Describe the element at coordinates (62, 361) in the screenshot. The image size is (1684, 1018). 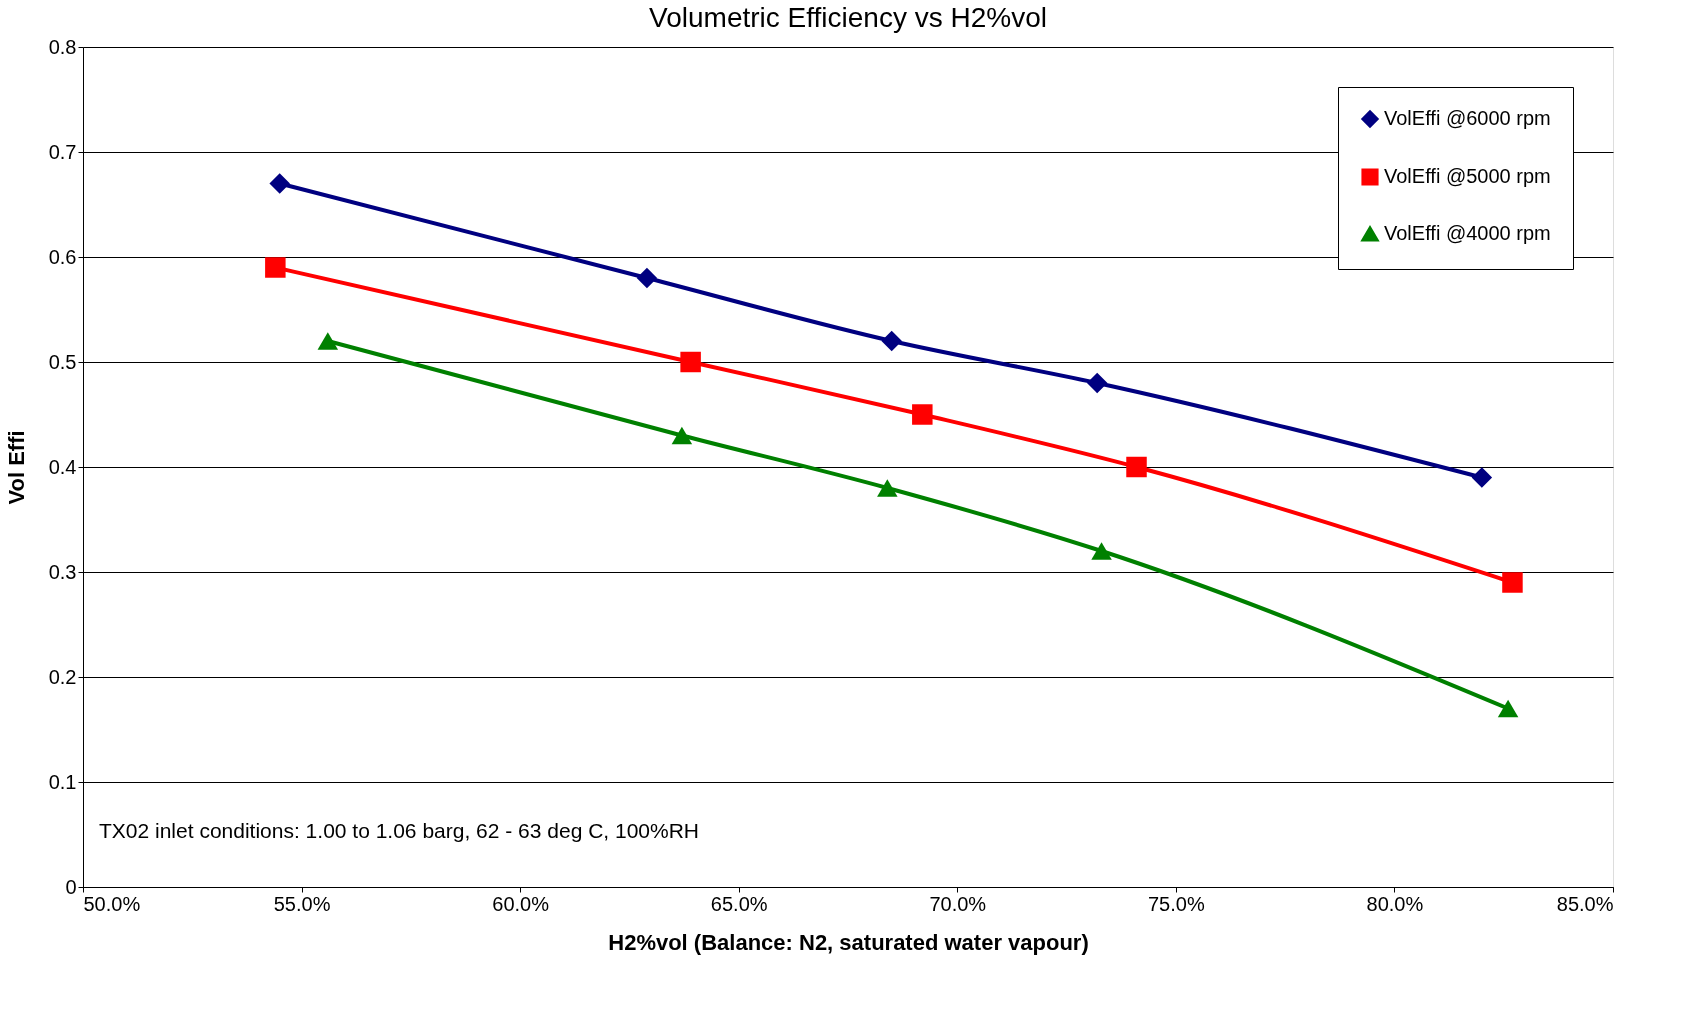
I see `y-tick-label: 0.5` at that location.